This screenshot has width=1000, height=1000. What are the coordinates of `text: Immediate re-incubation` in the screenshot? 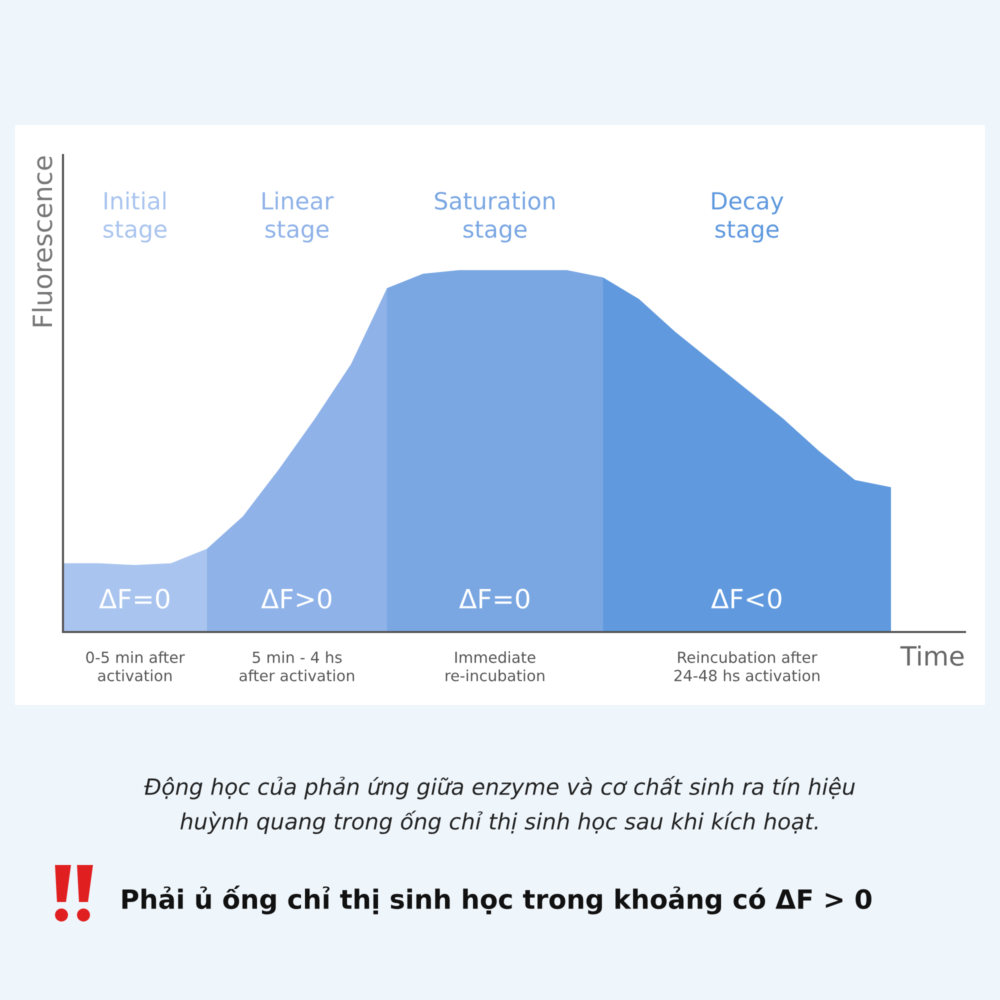 It's located at (495, 666).